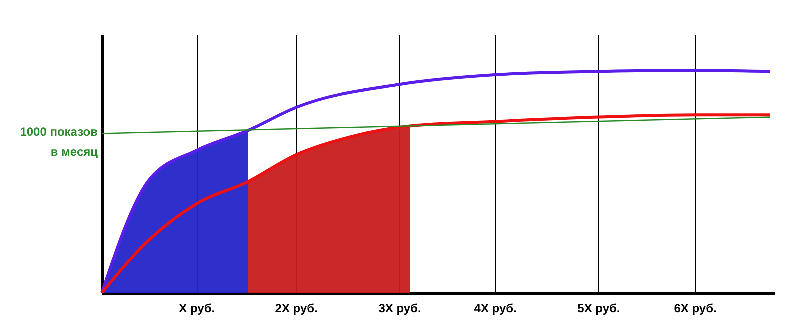 Image resolution: width=796 pixels, height=334 pixels. I want to click on x-tick-label: 3X руб., so click(400, 309).